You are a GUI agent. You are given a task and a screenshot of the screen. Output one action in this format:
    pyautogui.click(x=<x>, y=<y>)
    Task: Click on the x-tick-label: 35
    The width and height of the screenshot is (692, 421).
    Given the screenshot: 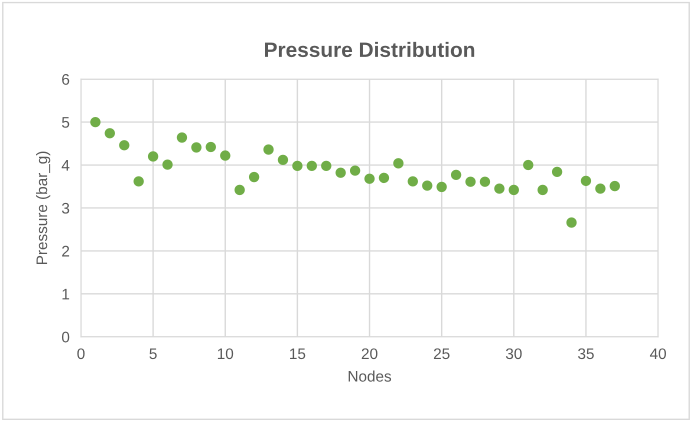 What is the action you would take?
    pyautogui.click(x=586, y=354)
    